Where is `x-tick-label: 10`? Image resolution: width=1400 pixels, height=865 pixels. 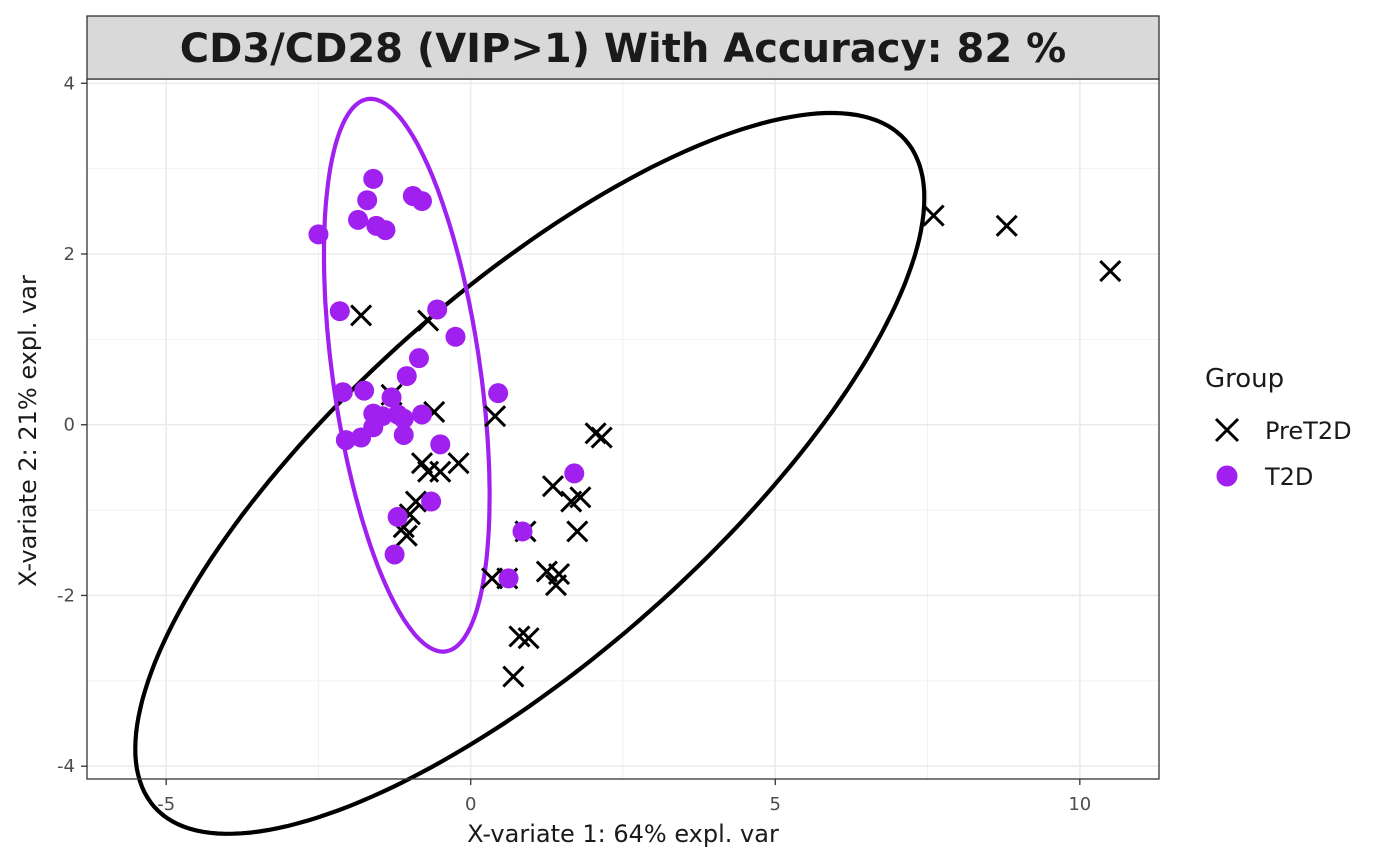 x-tick-label: 10 is located at coordinates (1079, 804).